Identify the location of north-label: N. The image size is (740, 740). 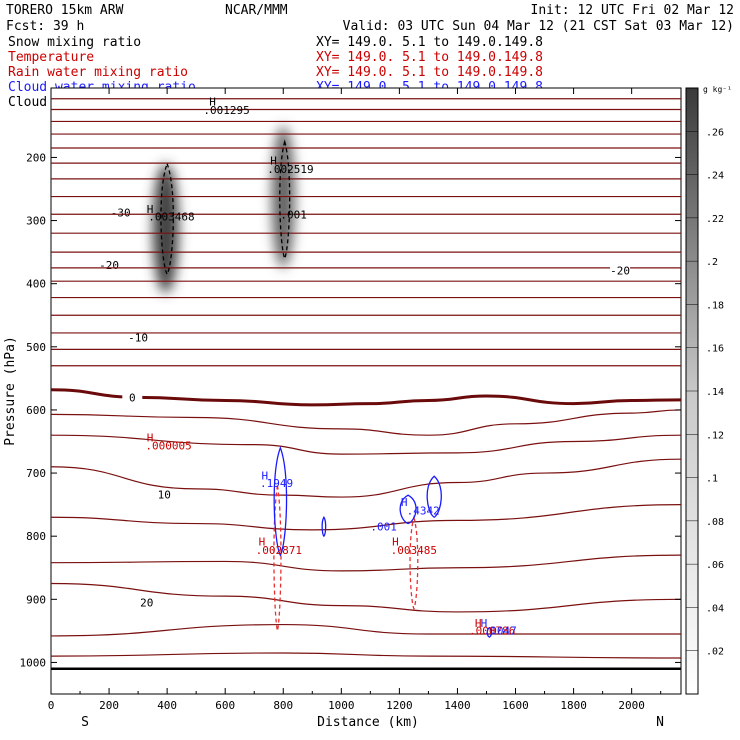
(660, 722).